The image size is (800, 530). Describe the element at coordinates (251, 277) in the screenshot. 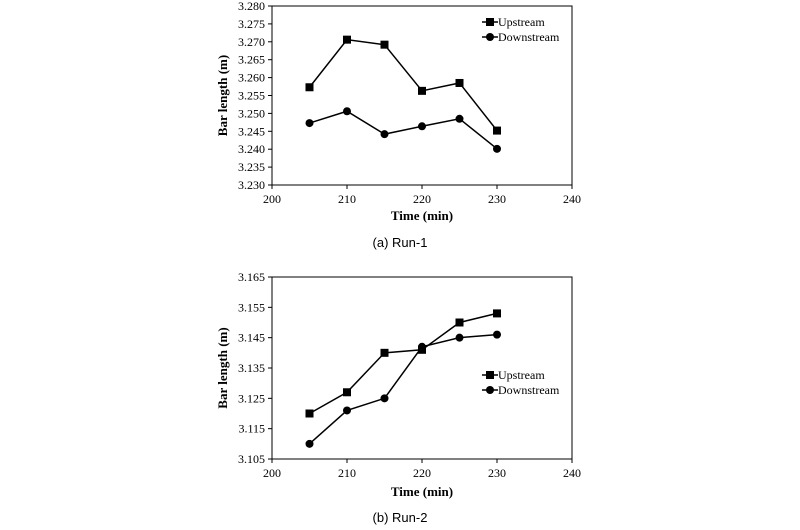

I see `y-tick-label: 3.165` at that location.